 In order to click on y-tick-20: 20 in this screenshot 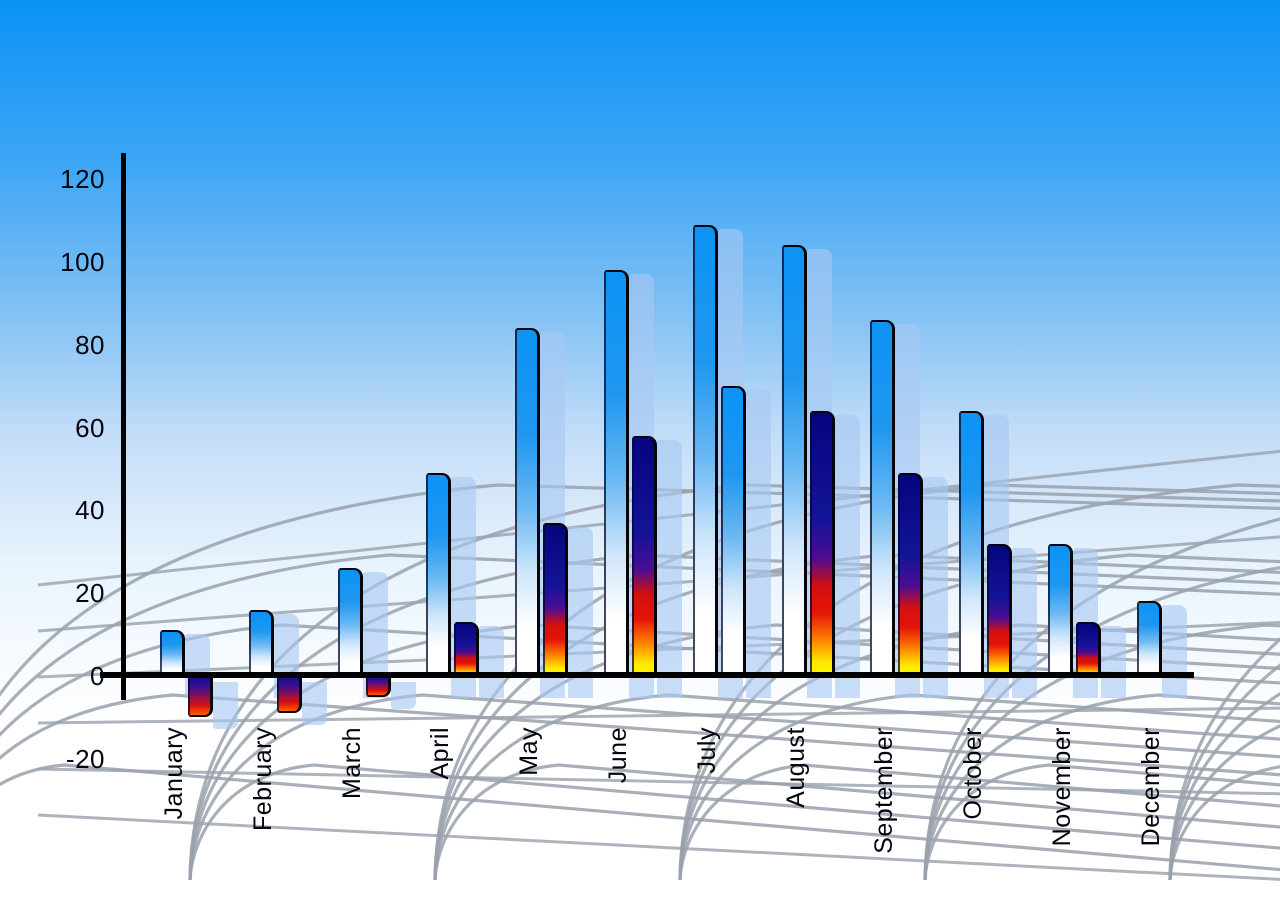, I will do `click(90, 593)`.